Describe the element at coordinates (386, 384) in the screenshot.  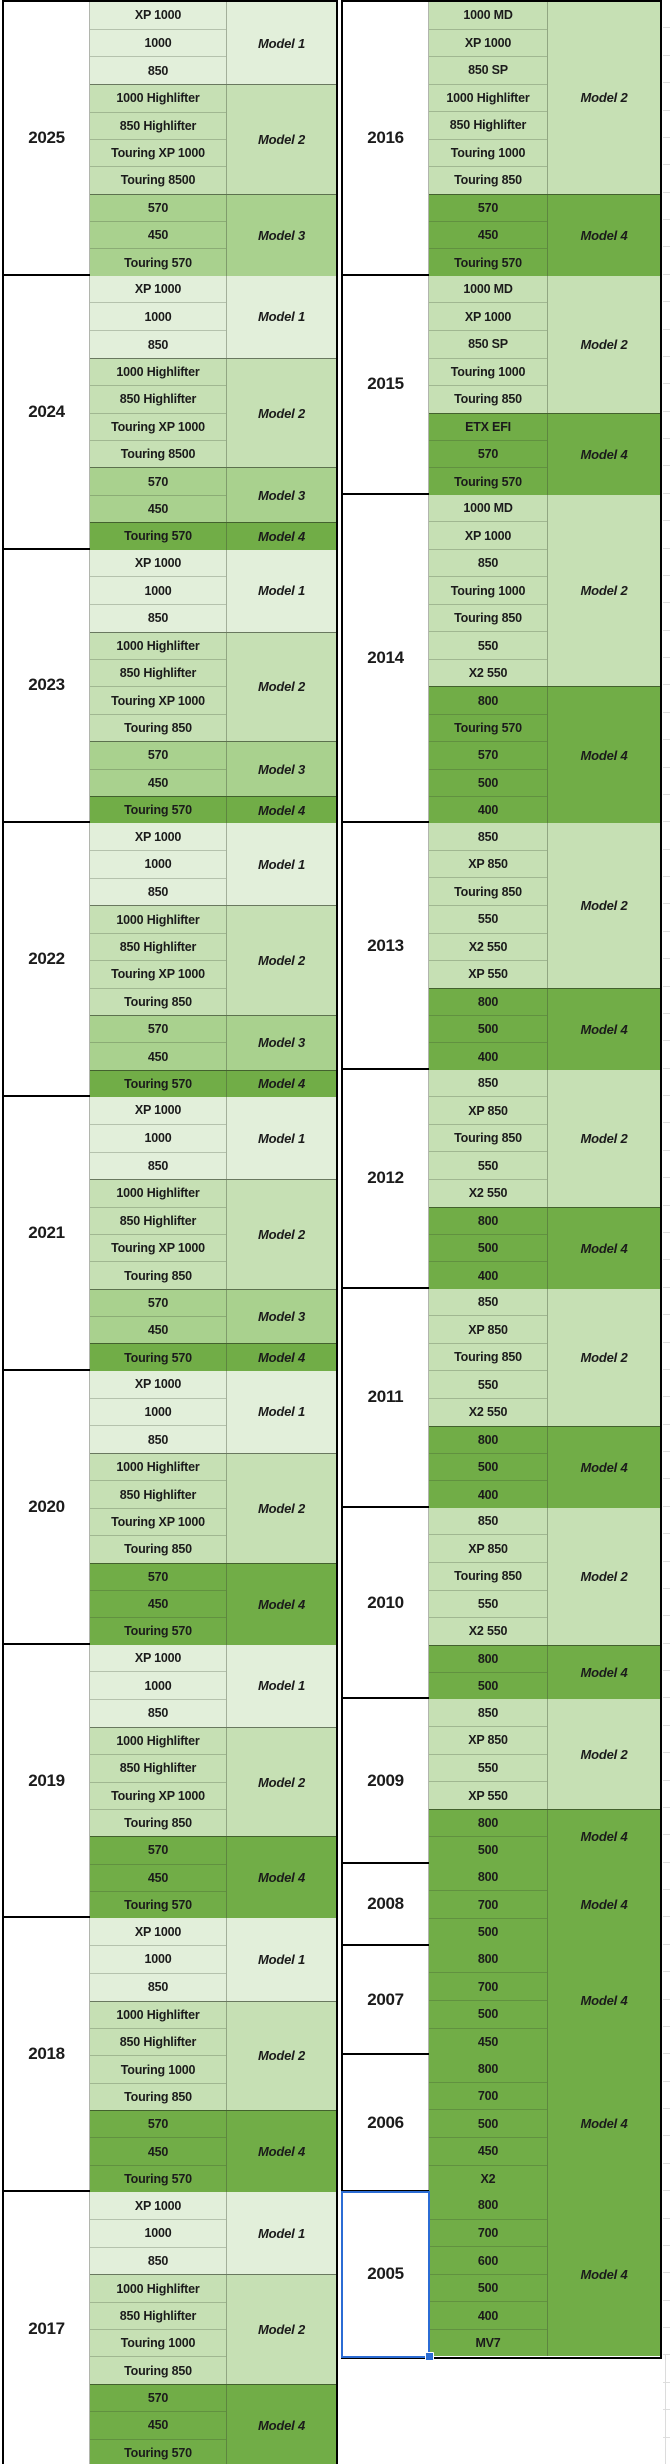
I see `year-cell-2015: 2015` at that location.